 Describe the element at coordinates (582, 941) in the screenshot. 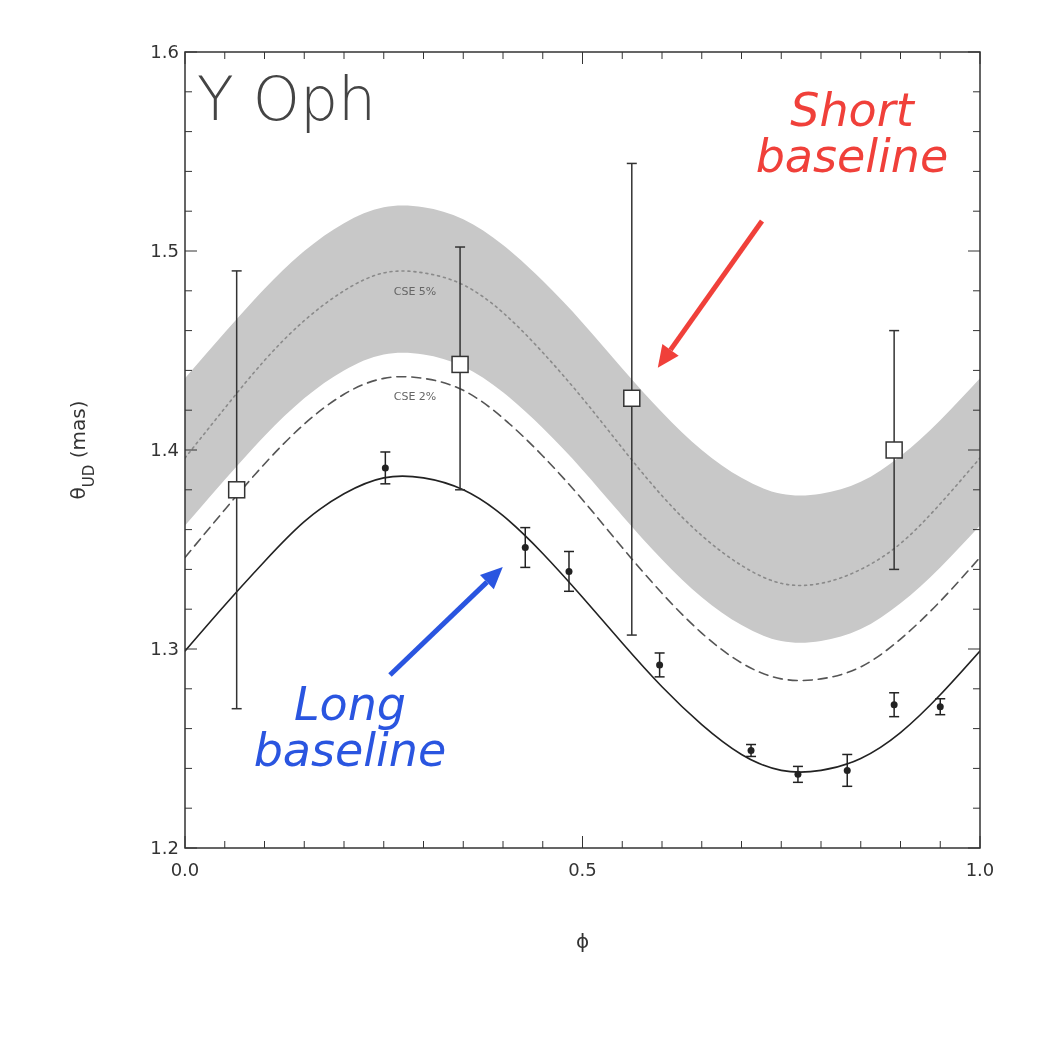

I see `x-axis-title: ϕ` at that location.